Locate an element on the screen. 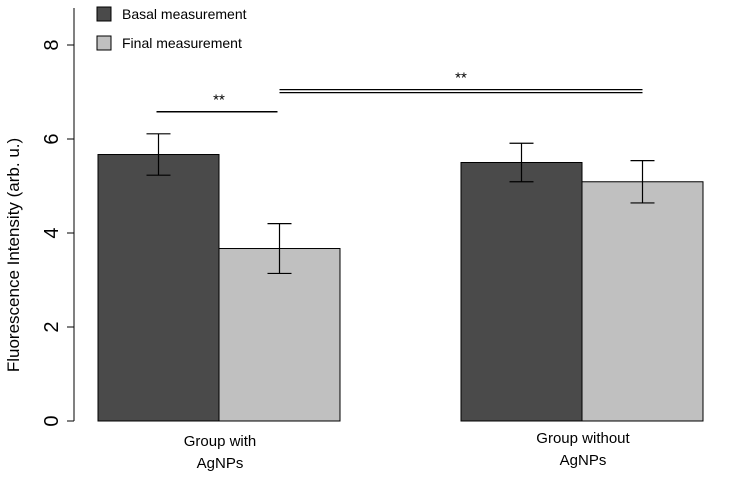  legend-swatch-basal is located at coordinates (104, 14).